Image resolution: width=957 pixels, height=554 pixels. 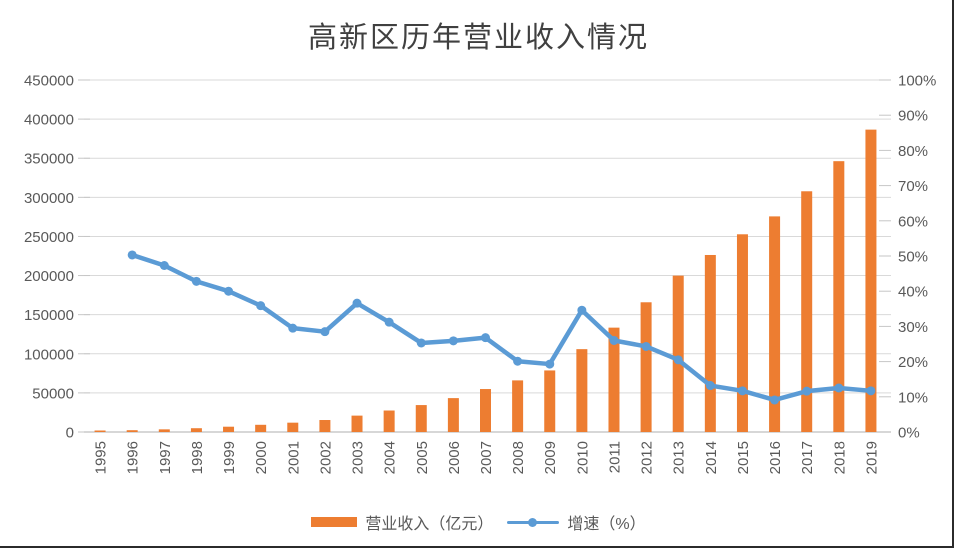 I want to click on growth-marker-2012, so click(x=646, y=346).